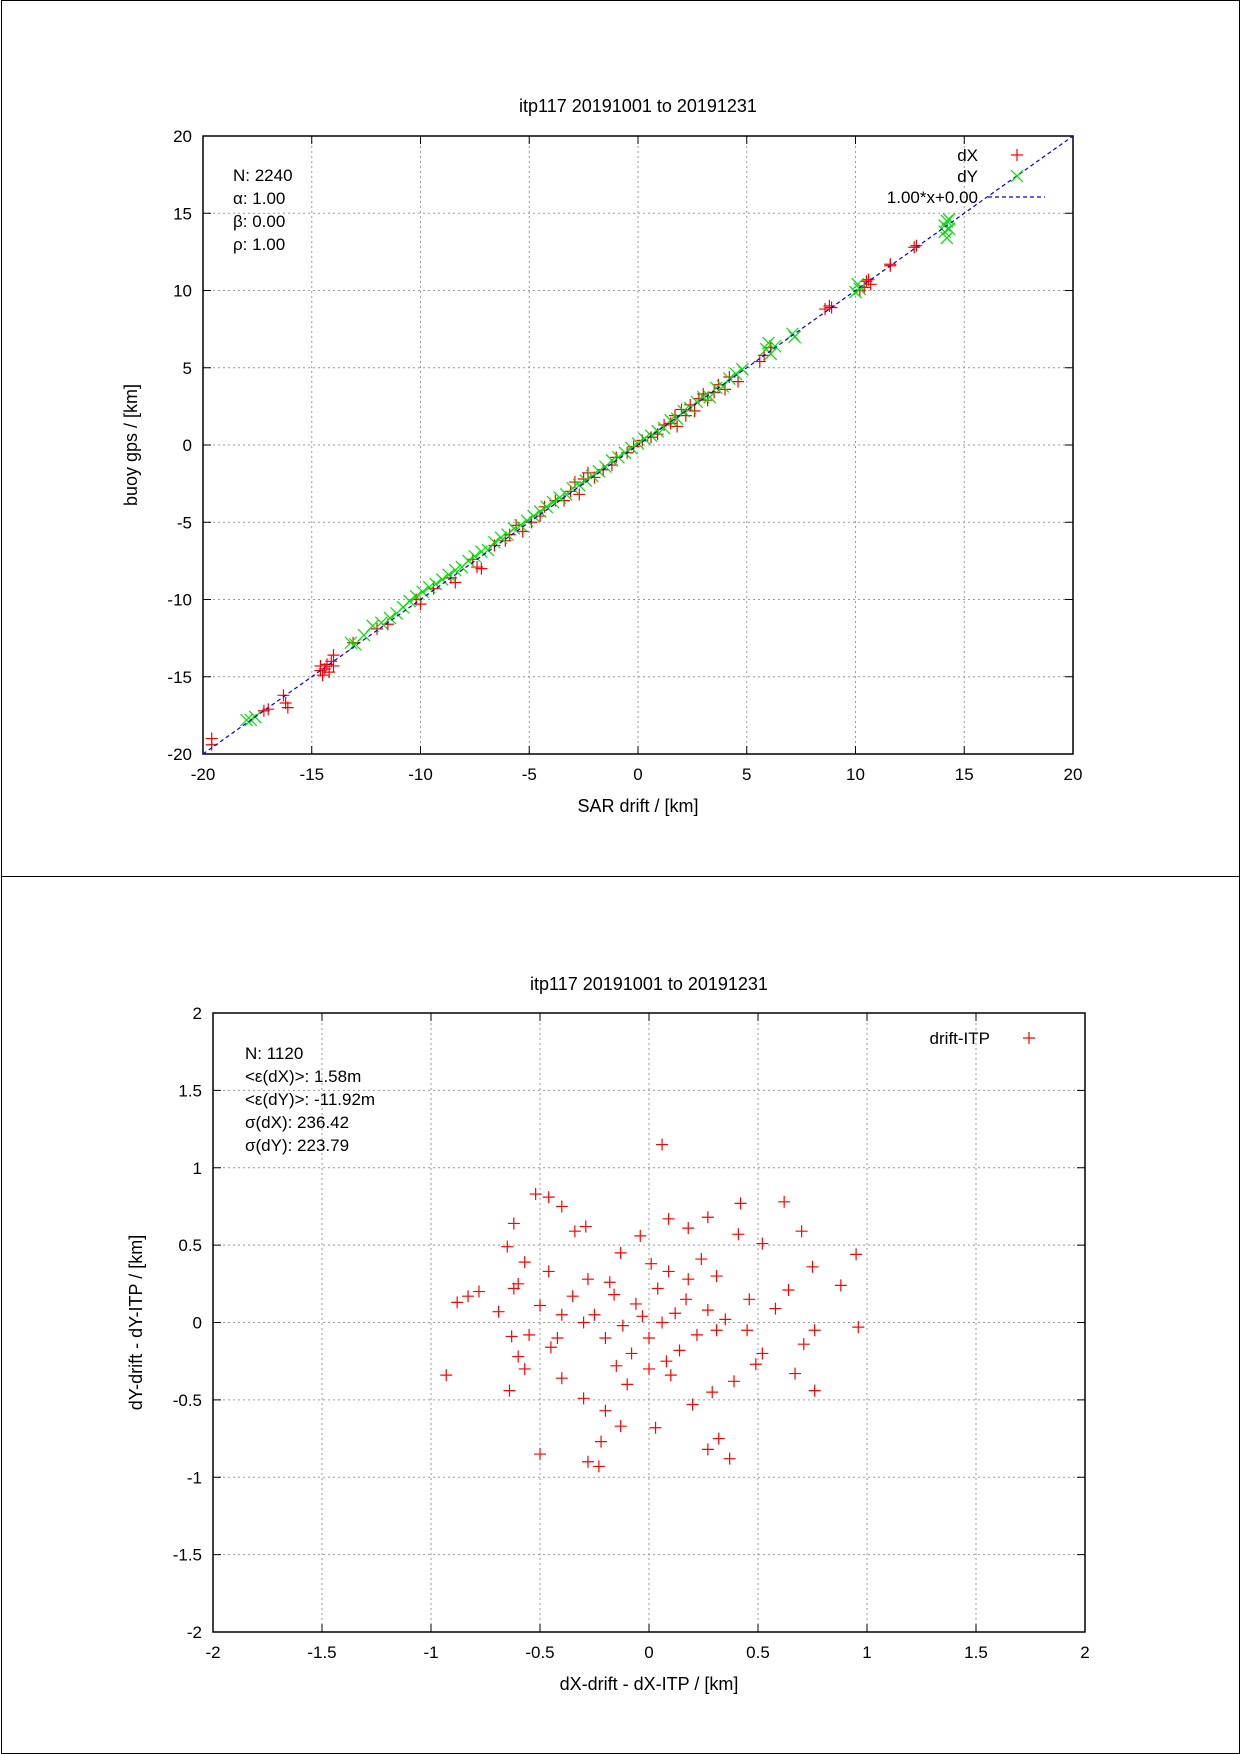  What do you see at coordinates (1073, 774) in the screenshot?
I see `x-tick-label: 20` at bounding box center [1073, 774].